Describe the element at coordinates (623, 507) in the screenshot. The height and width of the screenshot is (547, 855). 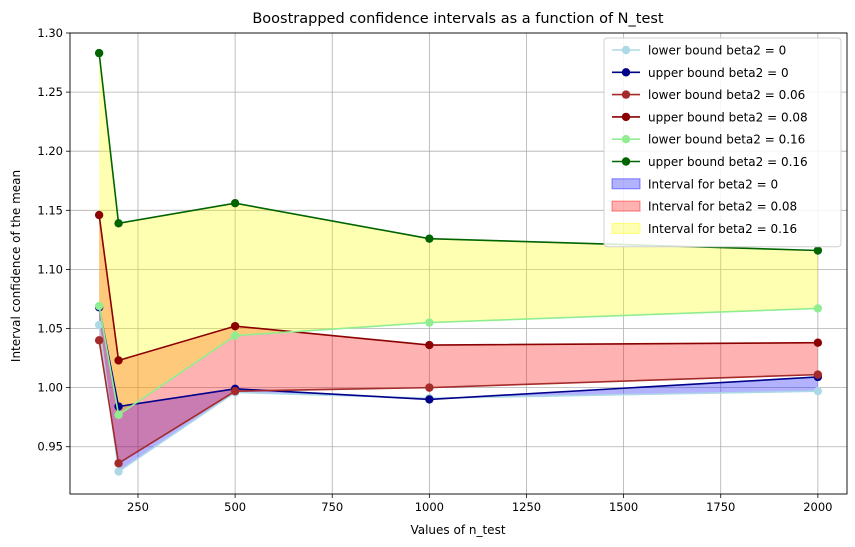
I see `x-tick-label: 1500` at that location.